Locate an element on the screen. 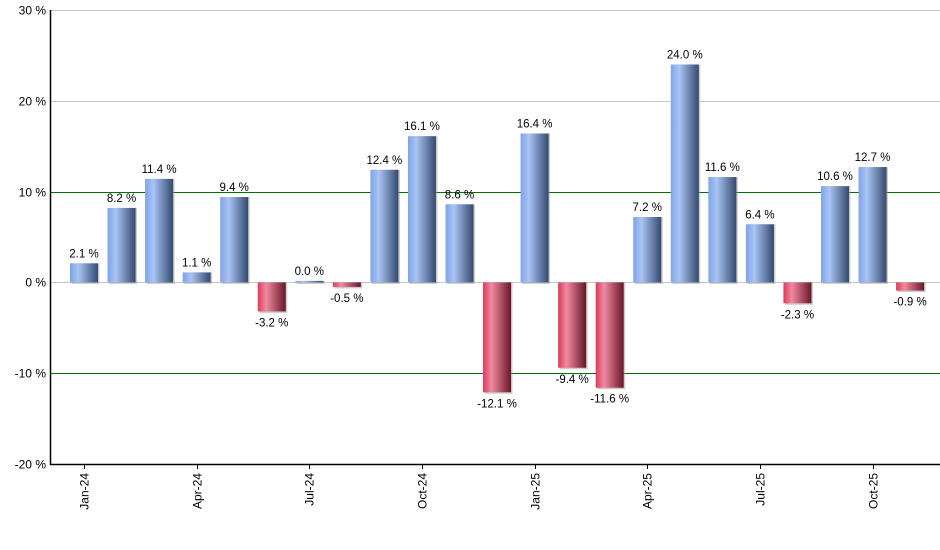 The width and height of the screenshot is (940, 550). bar-value-label: 11.4 % is located at coordinates (159, 170).